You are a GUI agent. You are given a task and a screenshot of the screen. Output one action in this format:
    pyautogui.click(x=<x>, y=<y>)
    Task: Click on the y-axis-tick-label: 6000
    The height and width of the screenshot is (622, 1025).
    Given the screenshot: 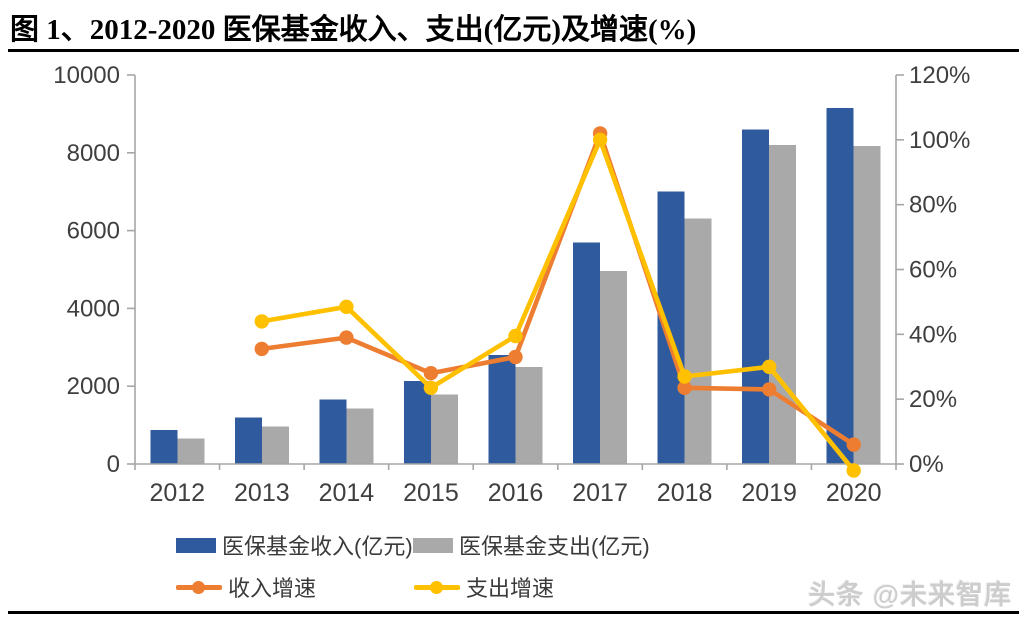 What is the action you would take?
    pyautogui.click(x=93, y=231)
    